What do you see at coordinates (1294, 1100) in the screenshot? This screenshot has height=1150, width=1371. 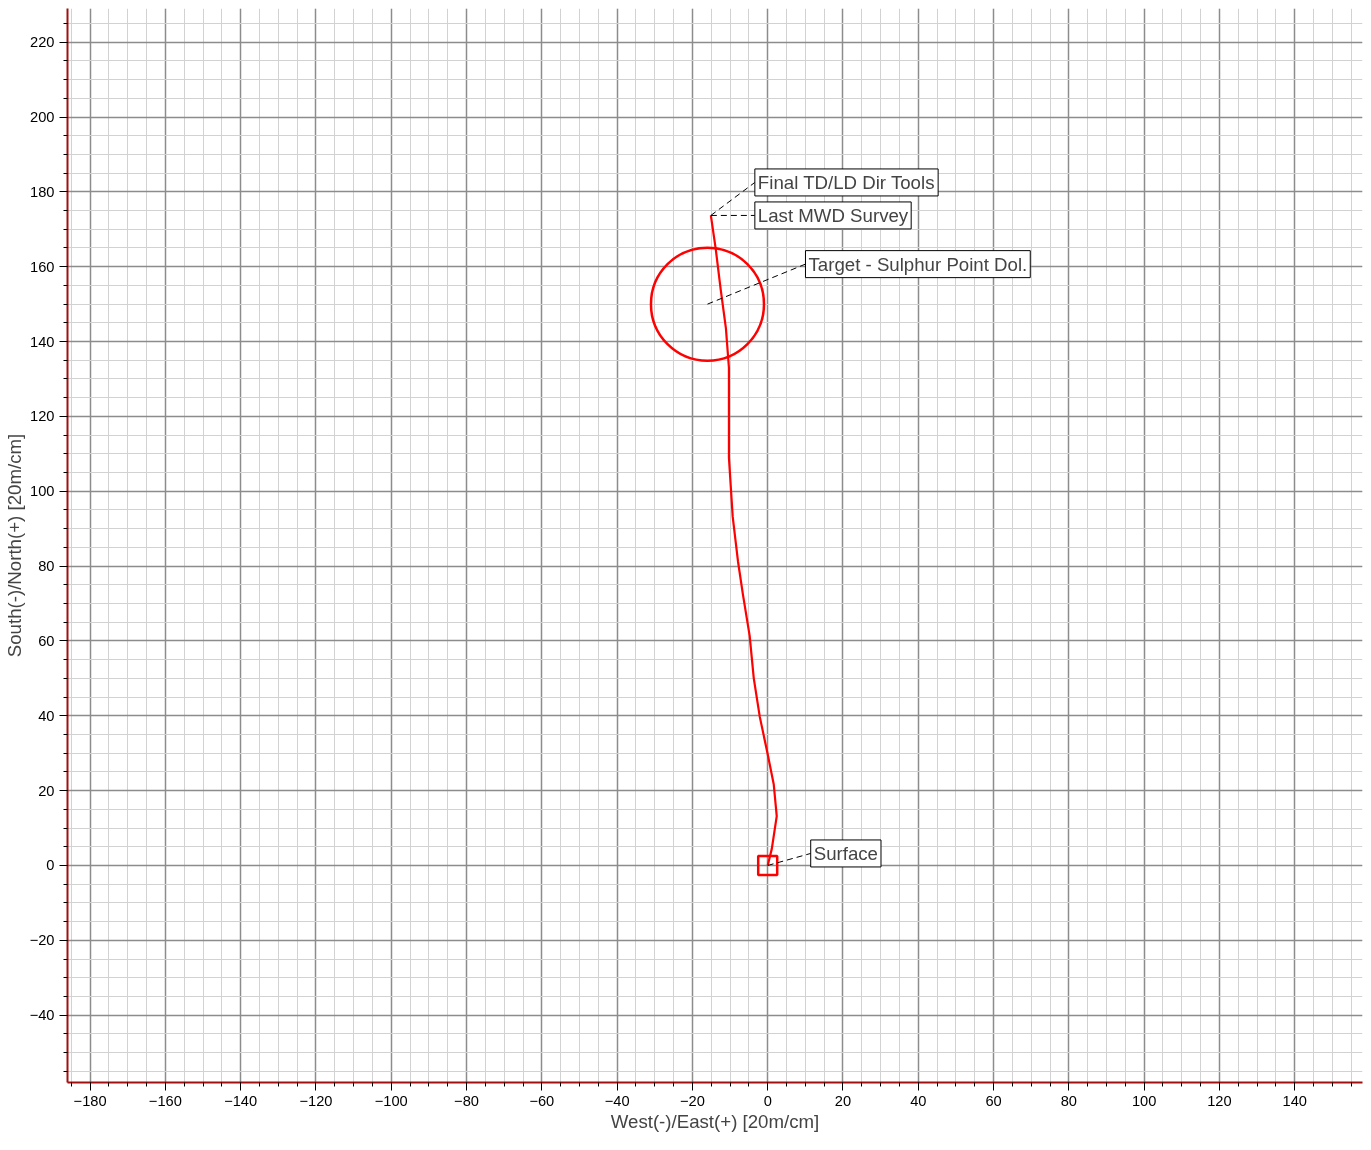 I see `x-tick-label: 140` at bounding box center [1294, 1100].